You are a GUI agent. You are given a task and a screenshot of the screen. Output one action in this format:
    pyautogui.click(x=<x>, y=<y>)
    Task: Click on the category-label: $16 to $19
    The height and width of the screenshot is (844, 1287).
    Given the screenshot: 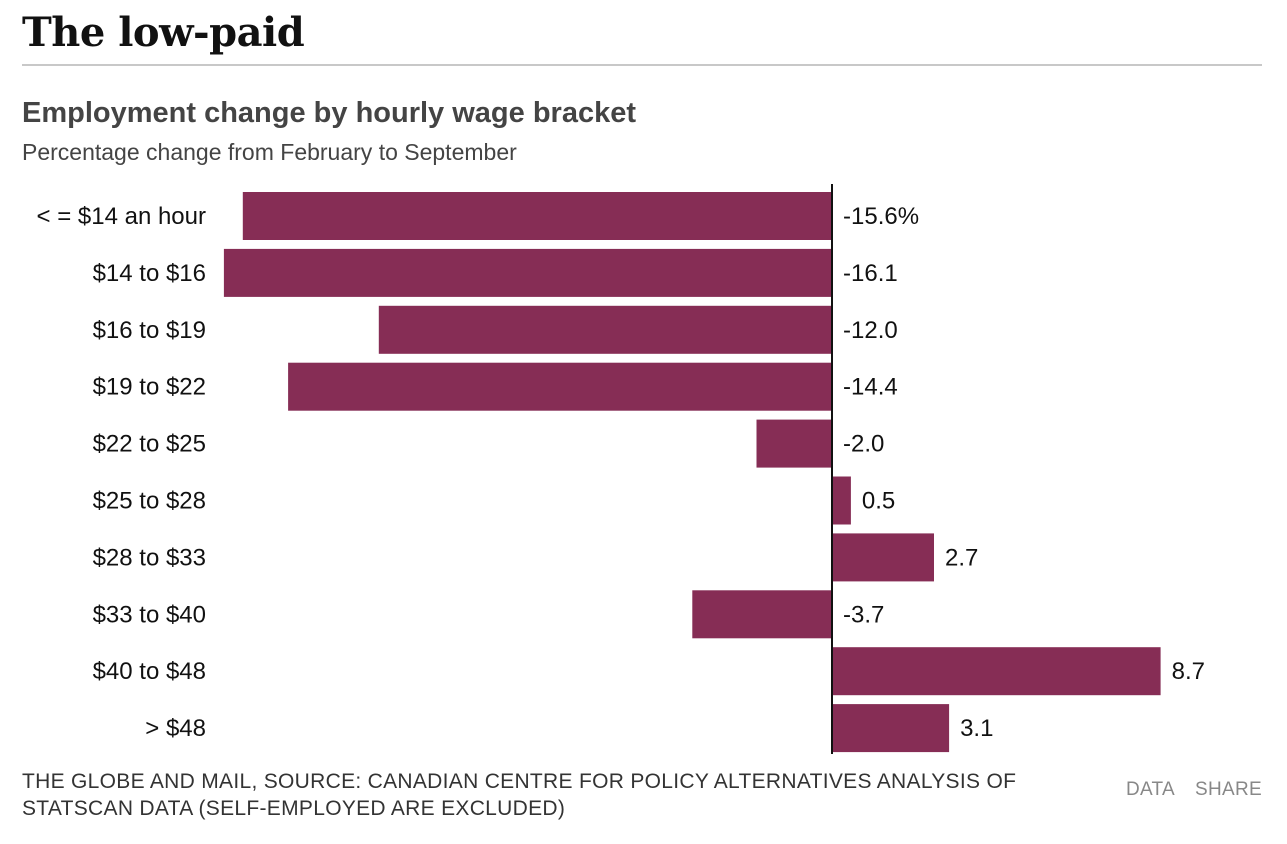 What is the action you would take?
    pyautogui.click(x=149, y=330)
    